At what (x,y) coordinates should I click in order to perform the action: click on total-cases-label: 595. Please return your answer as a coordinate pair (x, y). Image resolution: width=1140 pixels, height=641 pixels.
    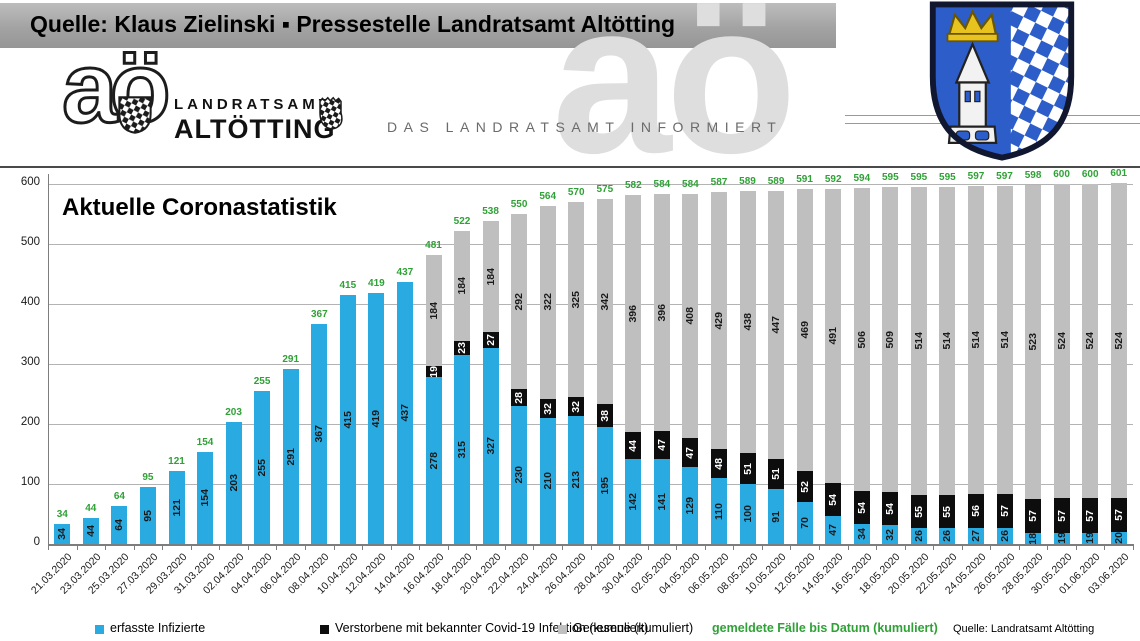
    Looking at the image, I should click on (919, 177).